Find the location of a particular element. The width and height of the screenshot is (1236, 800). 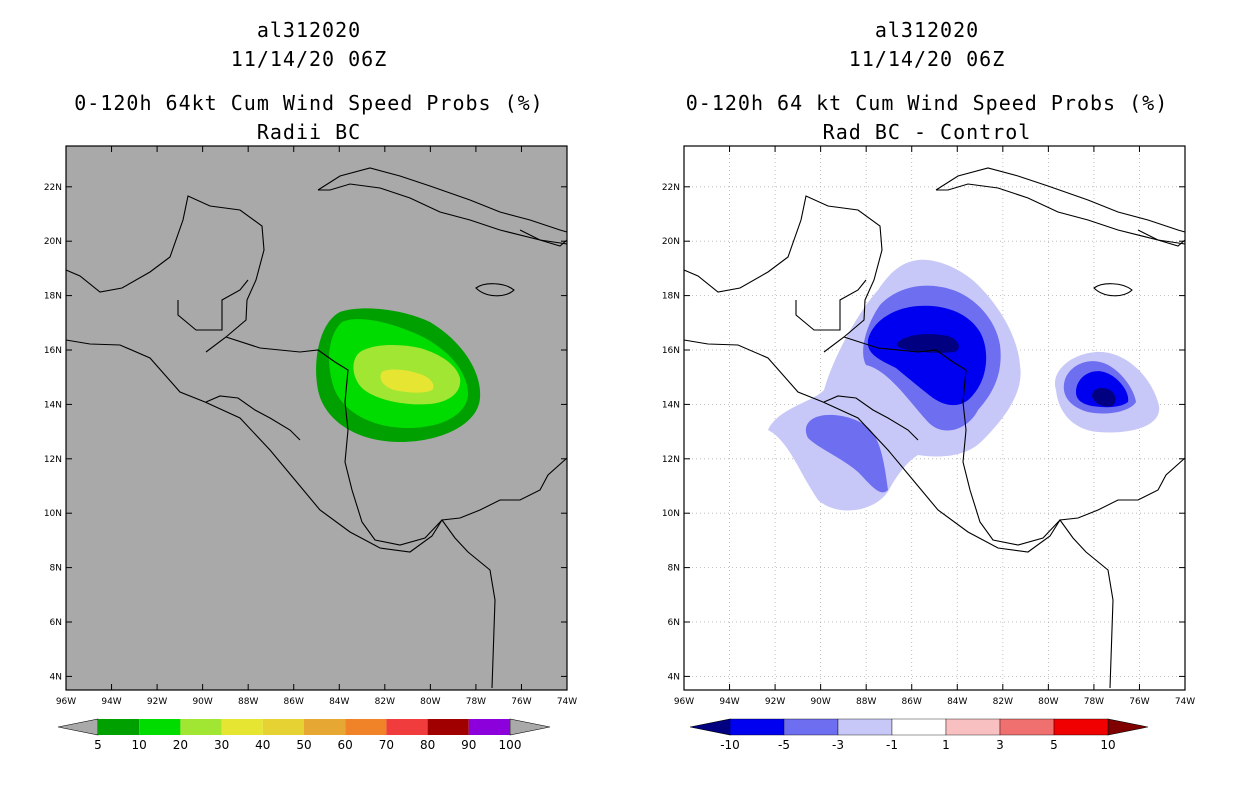

contour-minus3-sw is located at coordinates (846, 453).